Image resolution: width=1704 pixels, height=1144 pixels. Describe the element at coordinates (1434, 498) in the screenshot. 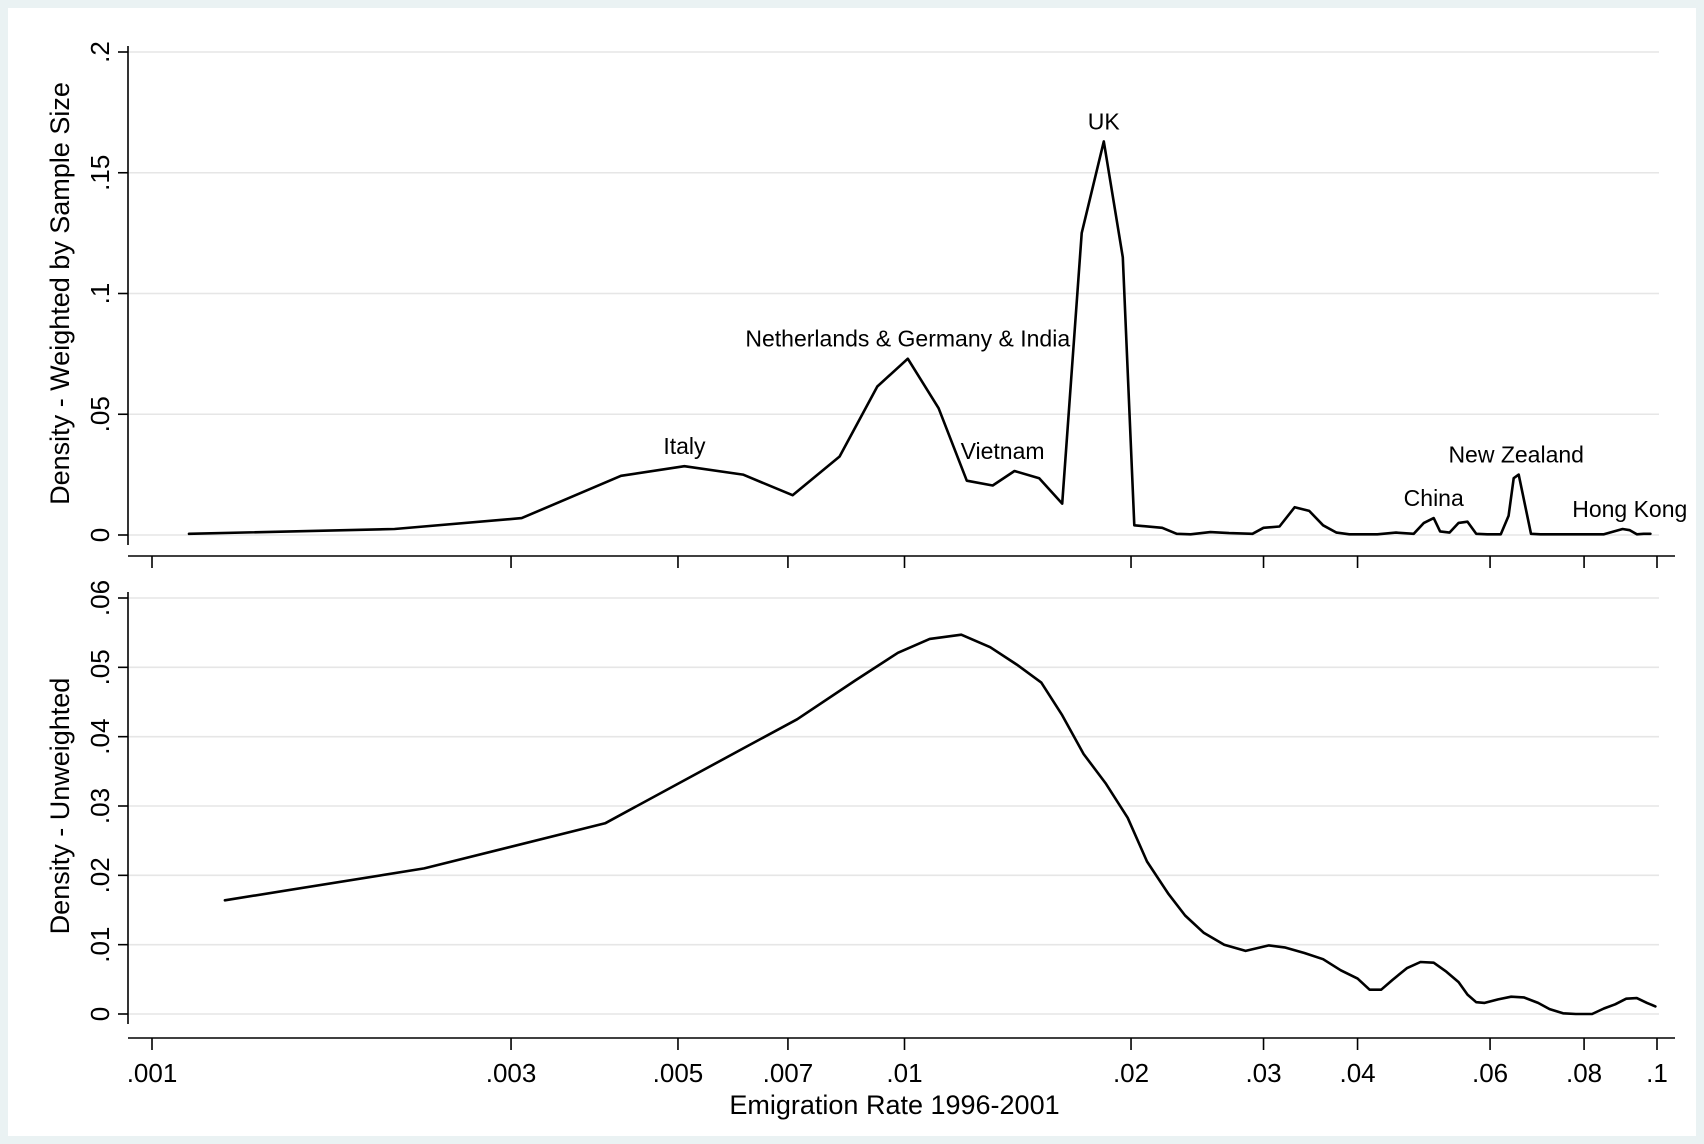

I see `annotation-label: China` at that location.